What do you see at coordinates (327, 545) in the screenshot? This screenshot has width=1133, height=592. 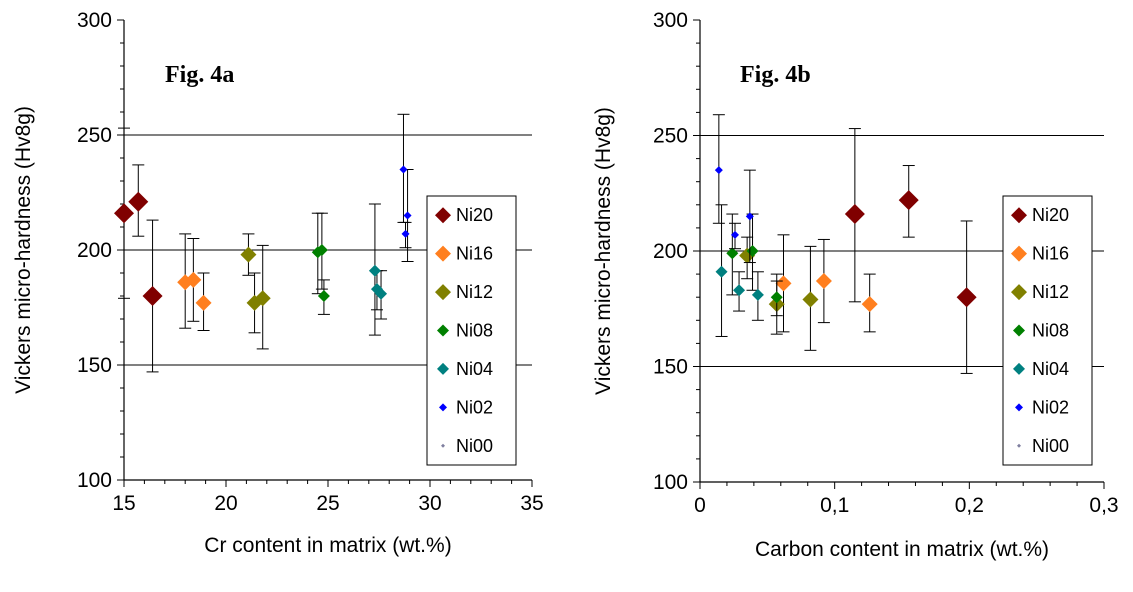 I see `x-axis-title: Cr content in matrix (wt.%)` at bounding box center [327, 545].